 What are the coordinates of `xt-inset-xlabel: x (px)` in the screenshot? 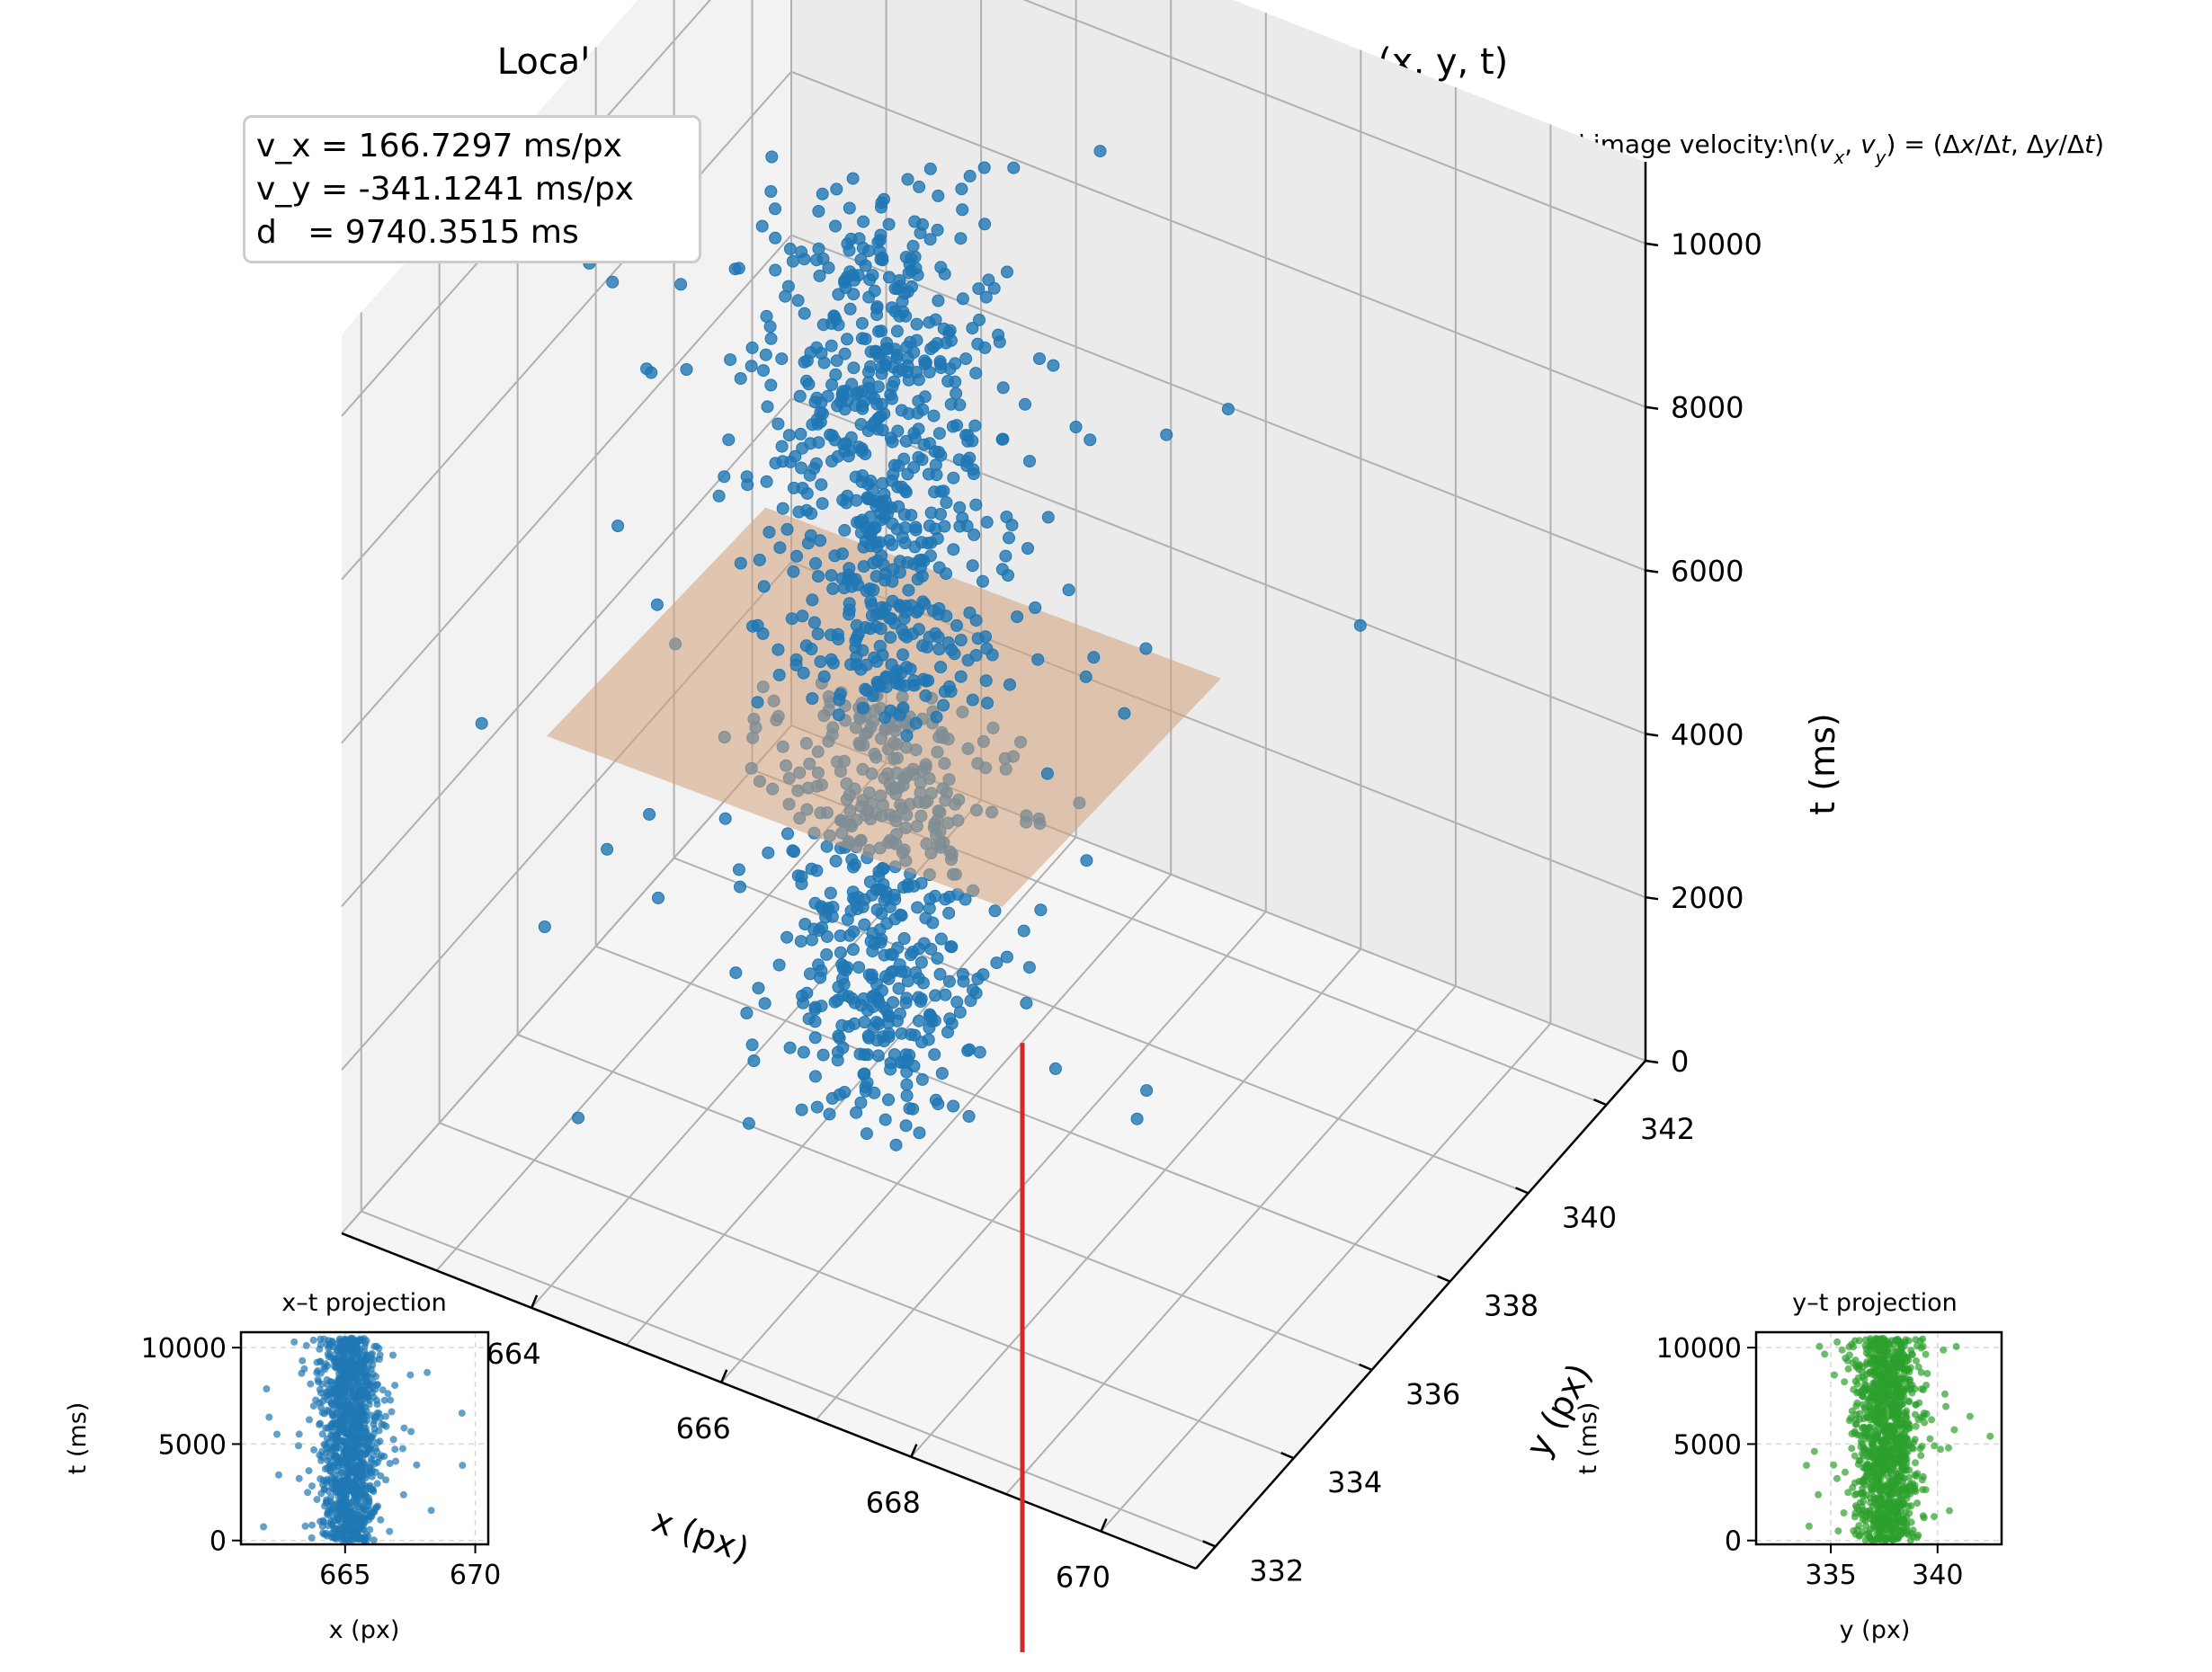 It's located at (364, 1630).